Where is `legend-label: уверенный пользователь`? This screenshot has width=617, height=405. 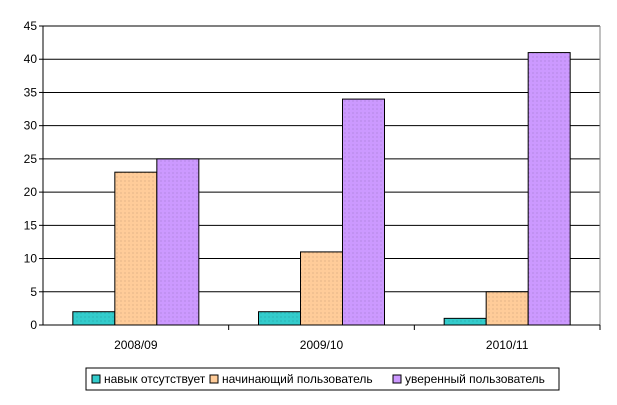 legend-label: уверенный пользователь is located at coordinates (475, 379).